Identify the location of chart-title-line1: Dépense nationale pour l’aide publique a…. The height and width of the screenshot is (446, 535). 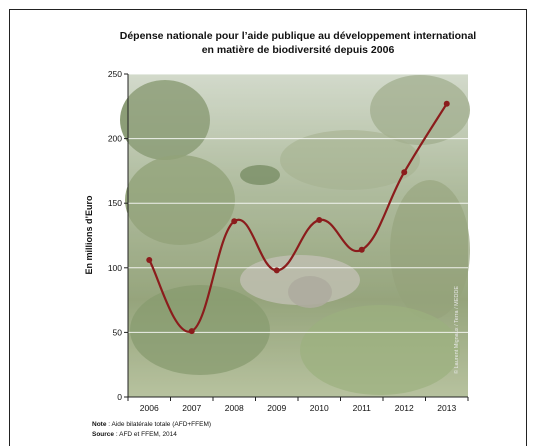
(298, 36).